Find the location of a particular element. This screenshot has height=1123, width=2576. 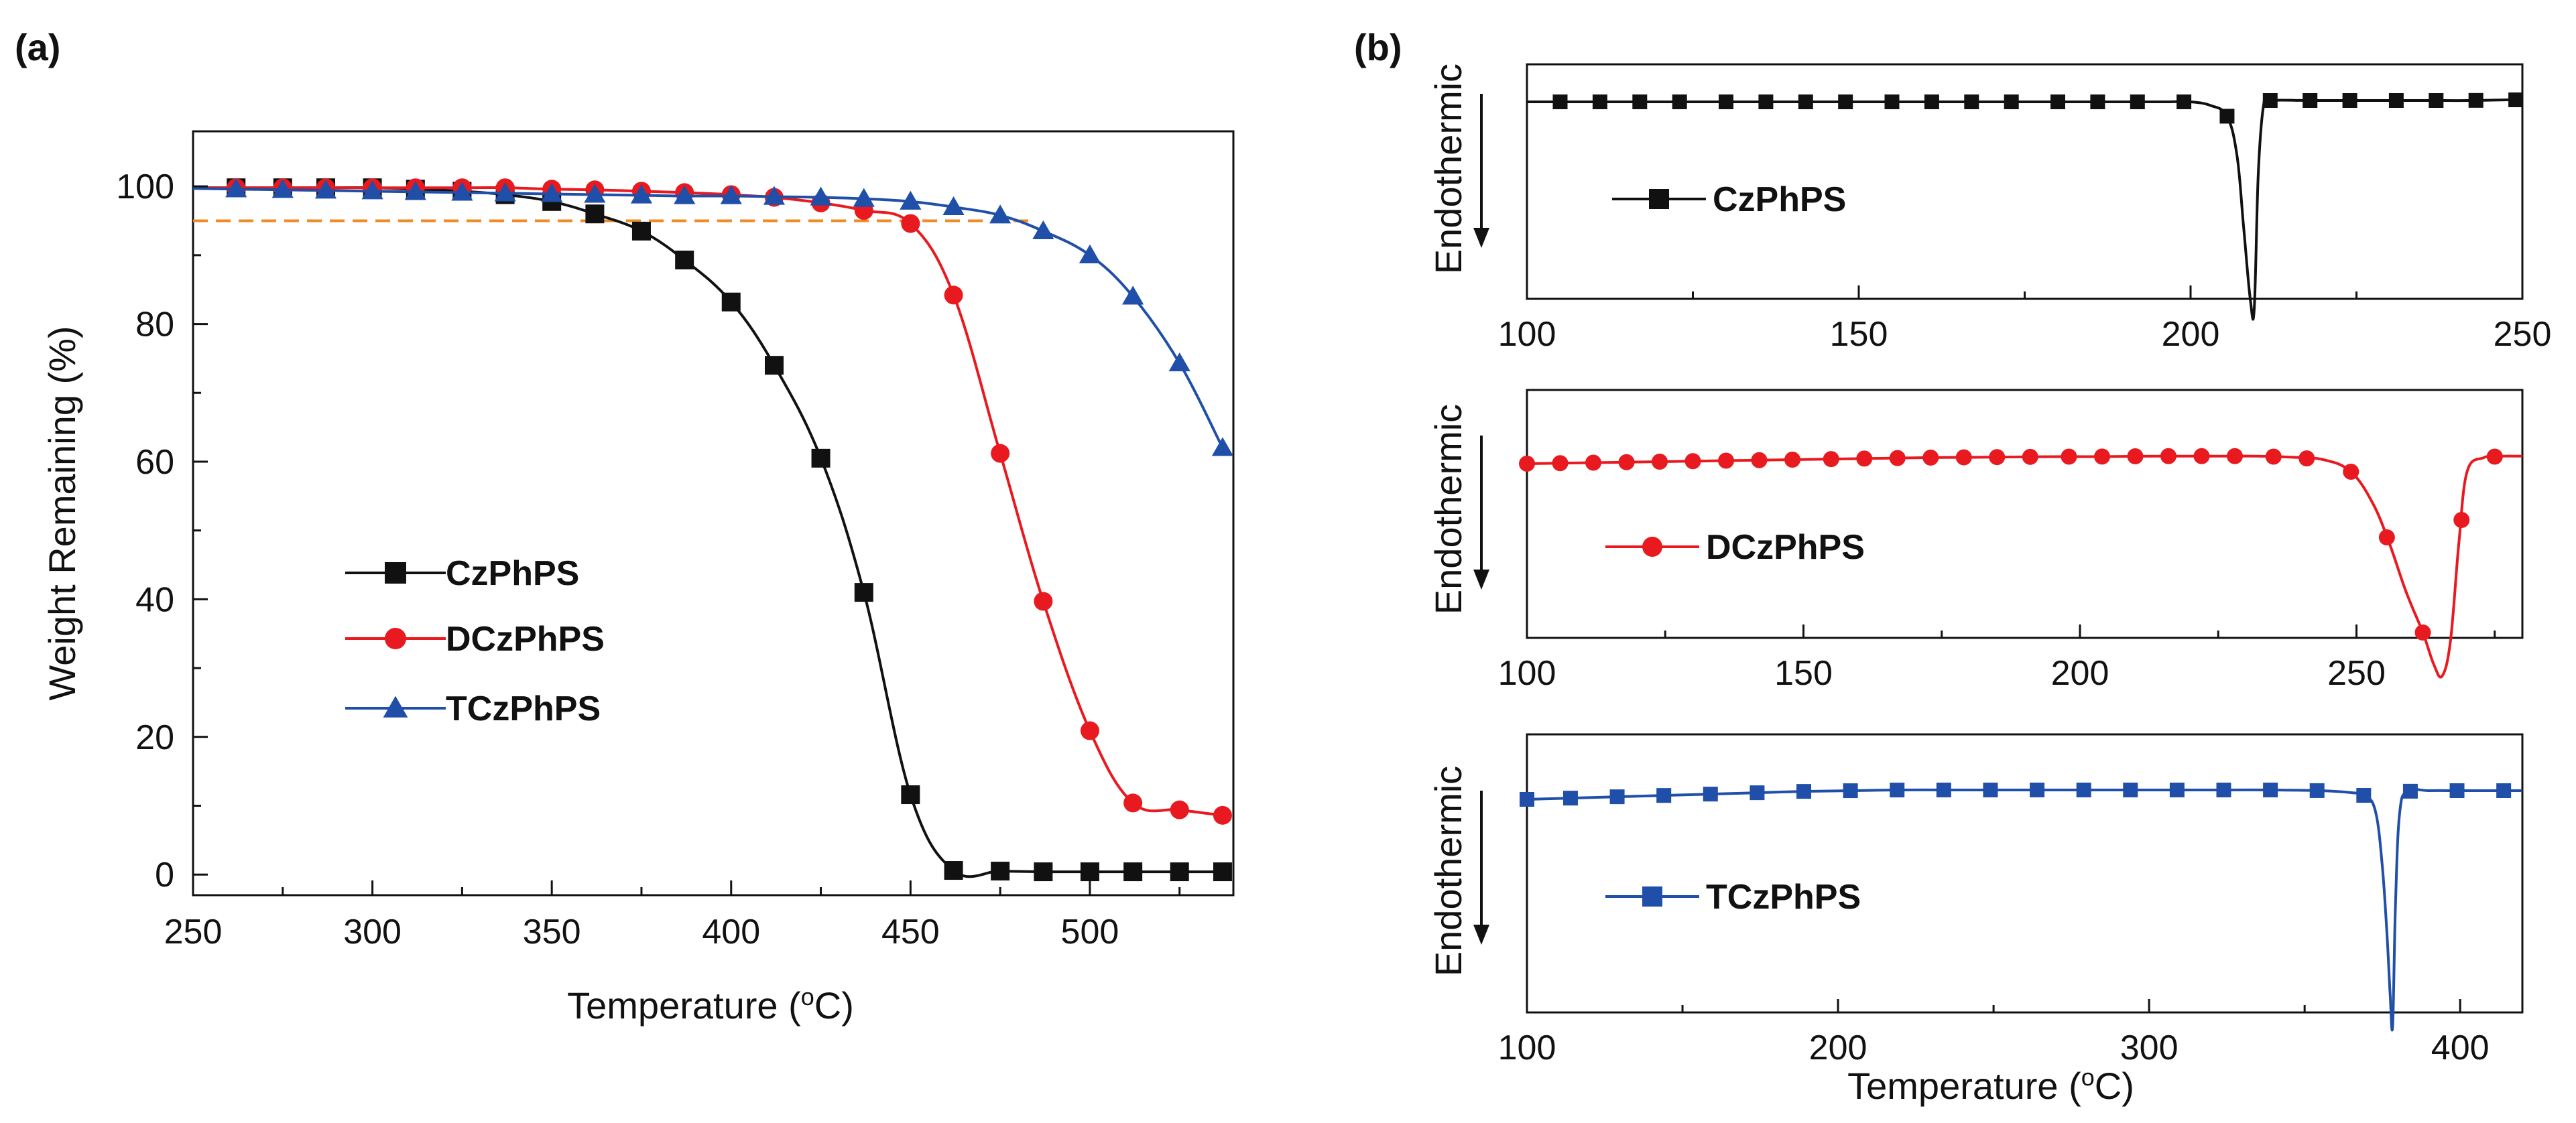

dsc-x-axis-title: Temperature (oC) is located at coordinates (1991, 1085).